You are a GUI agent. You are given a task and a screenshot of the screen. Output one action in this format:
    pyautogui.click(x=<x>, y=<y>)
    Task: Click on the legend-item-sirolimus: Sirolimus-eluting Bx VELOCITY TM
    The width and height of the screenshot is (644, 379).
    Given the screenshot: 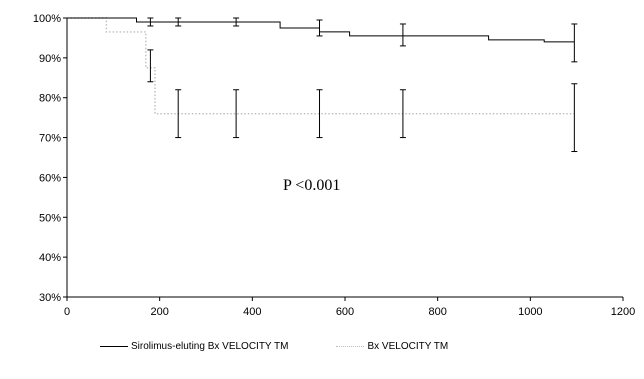 What is the action you would take?
    pyautogui.click(x=194, y=346)
    